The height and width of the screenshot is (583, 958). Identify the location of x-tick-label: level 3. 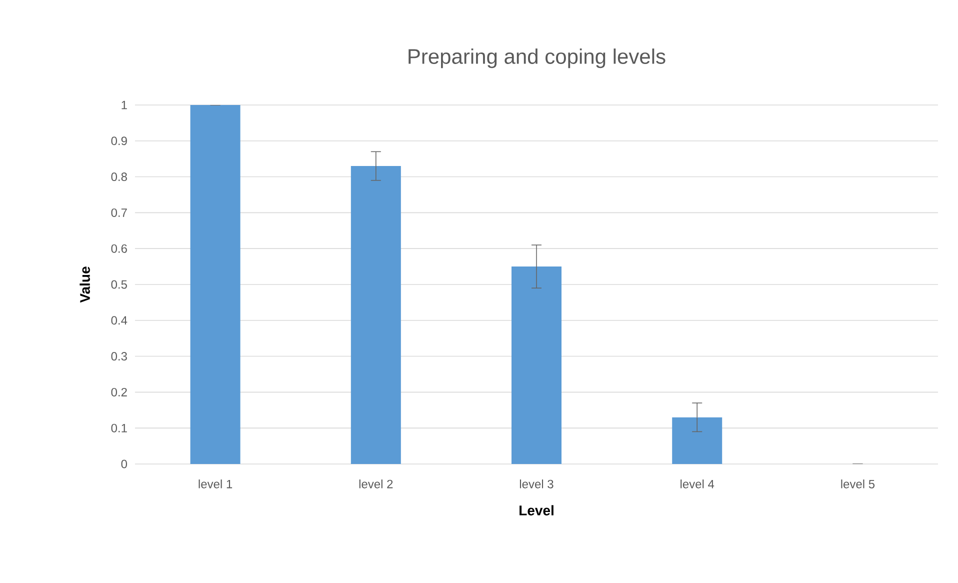
(537, 483).